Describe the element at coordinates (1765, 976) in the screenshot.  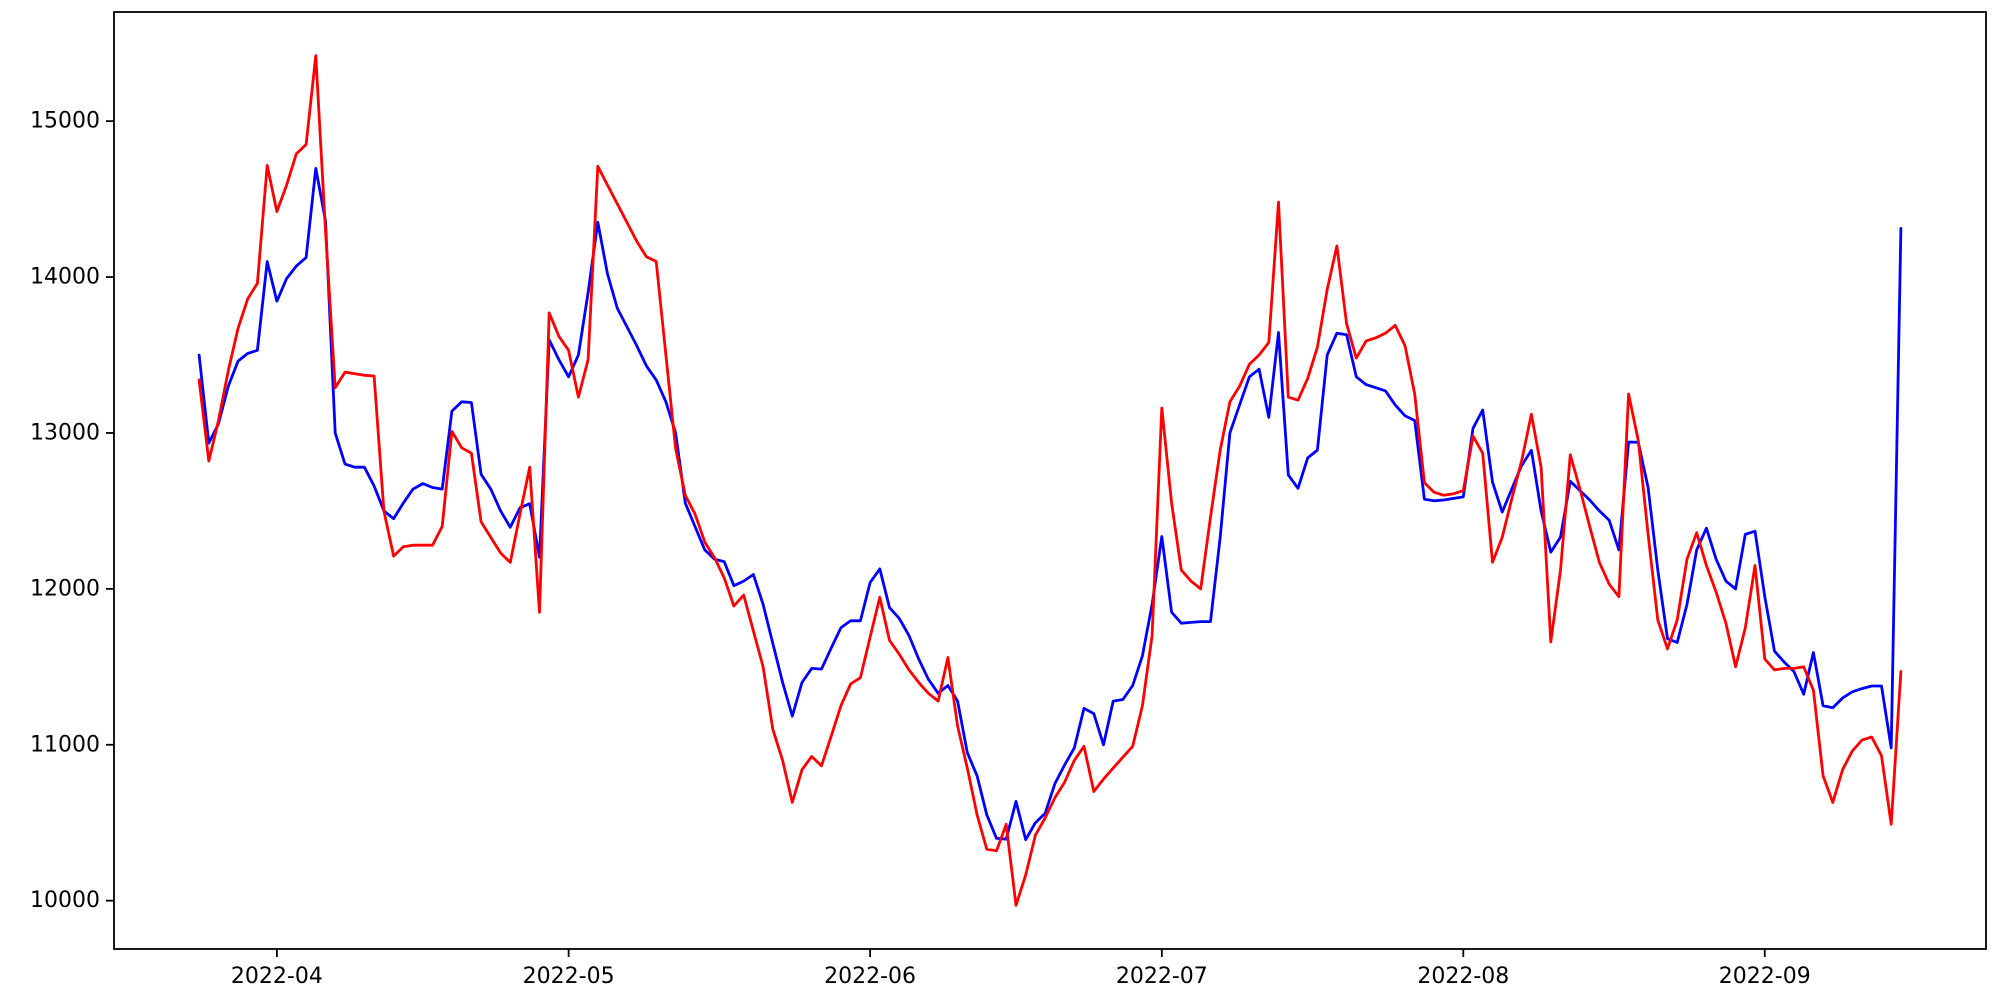
I see `x-tick-label: 2022-09` at that location.